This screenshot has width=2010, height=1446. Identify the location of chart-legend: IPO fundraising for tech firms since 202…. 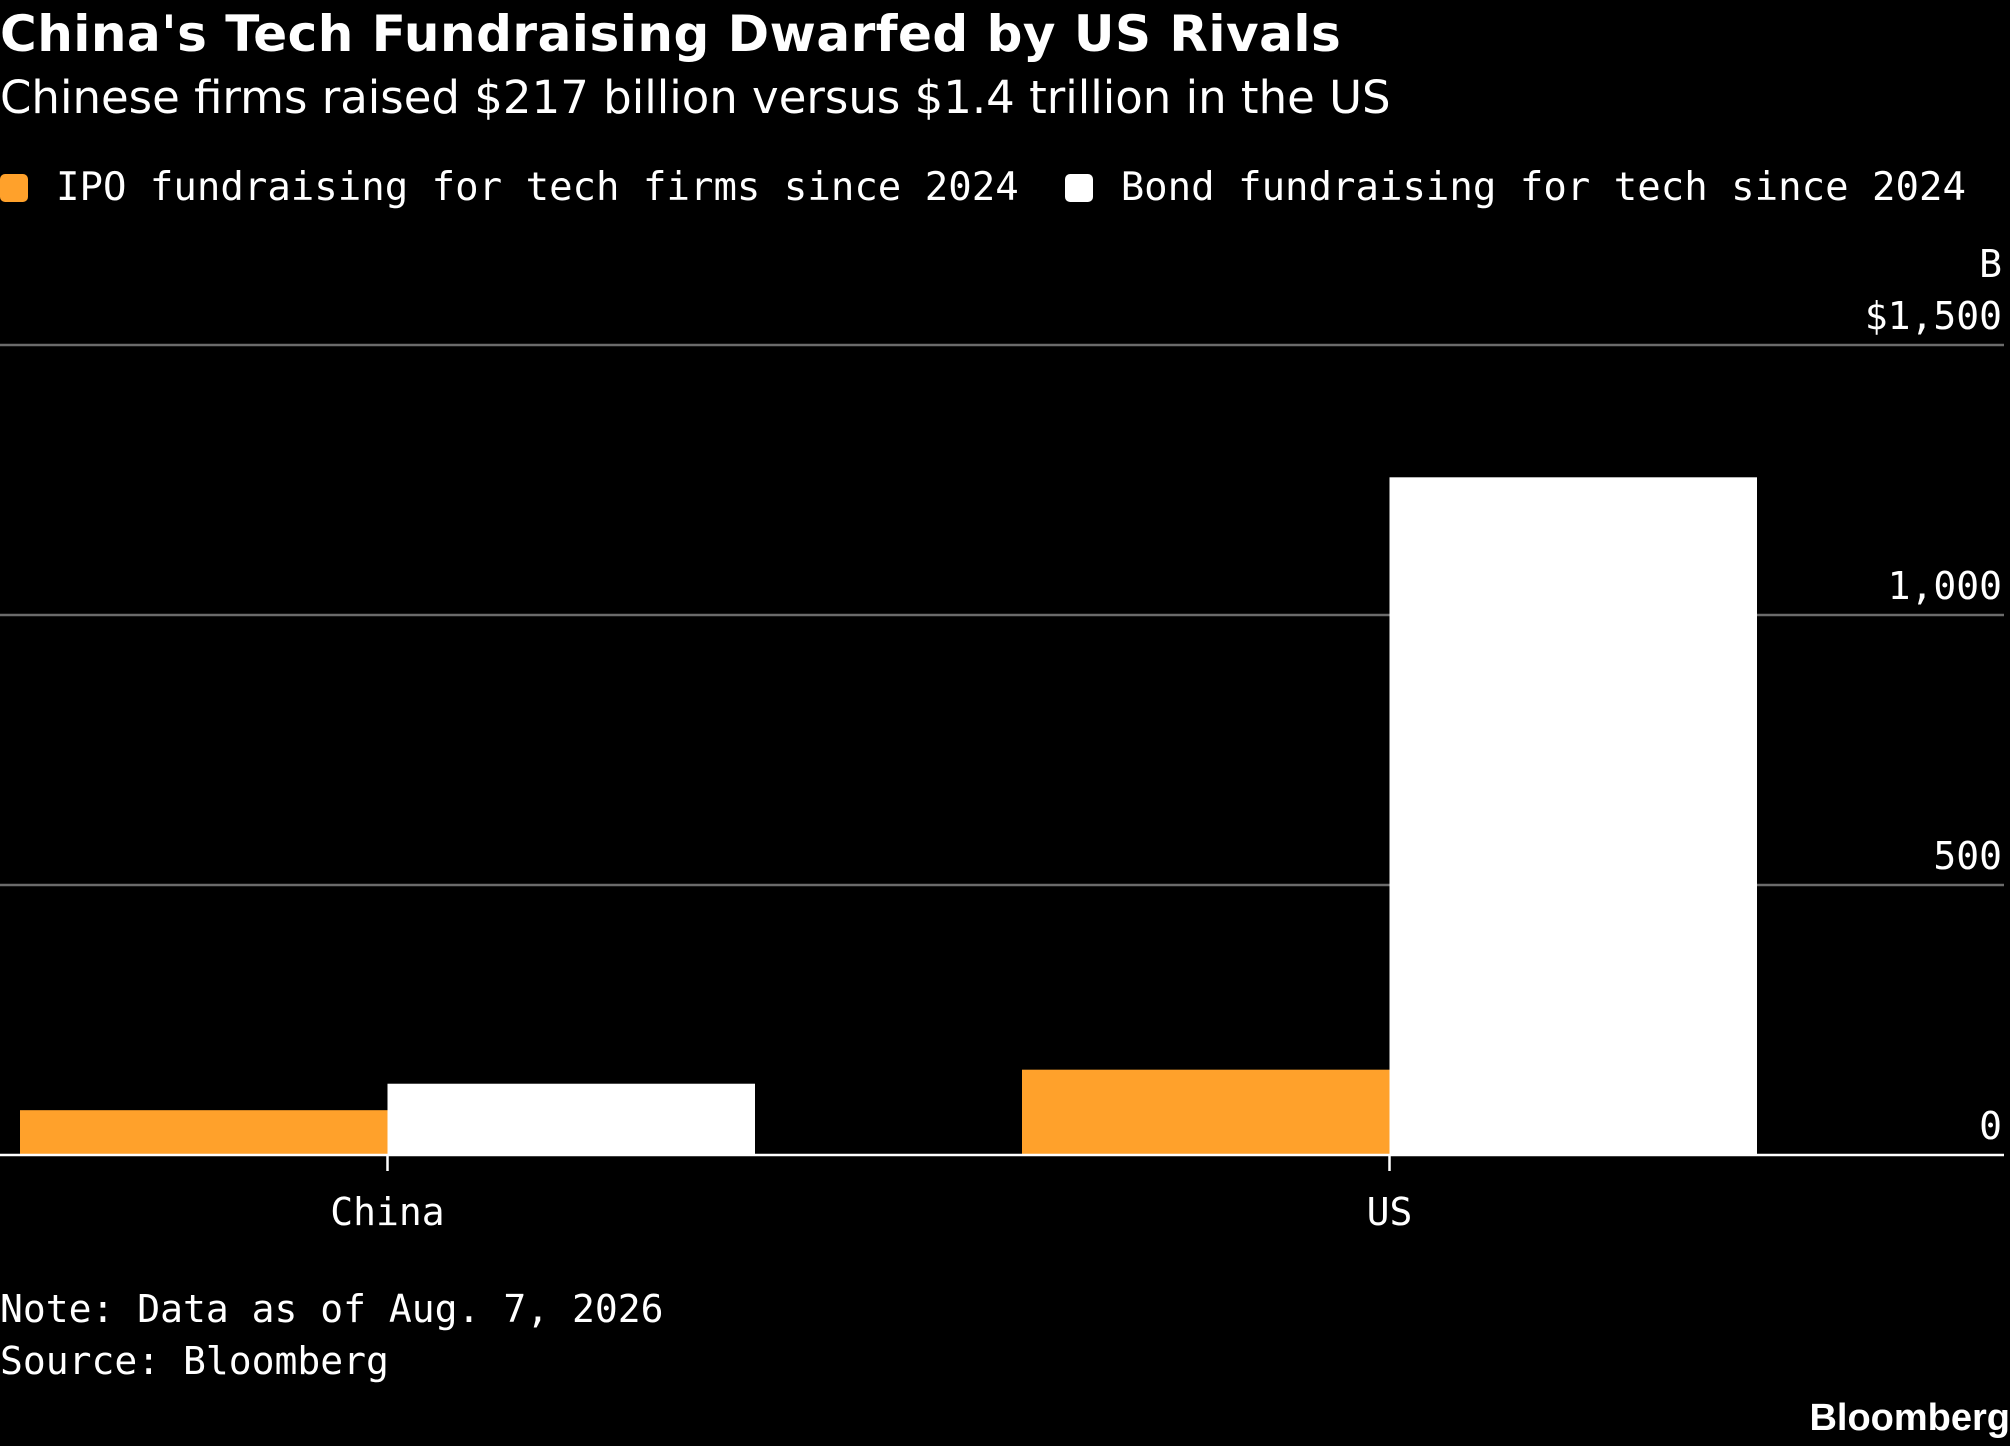
(1005, 188).